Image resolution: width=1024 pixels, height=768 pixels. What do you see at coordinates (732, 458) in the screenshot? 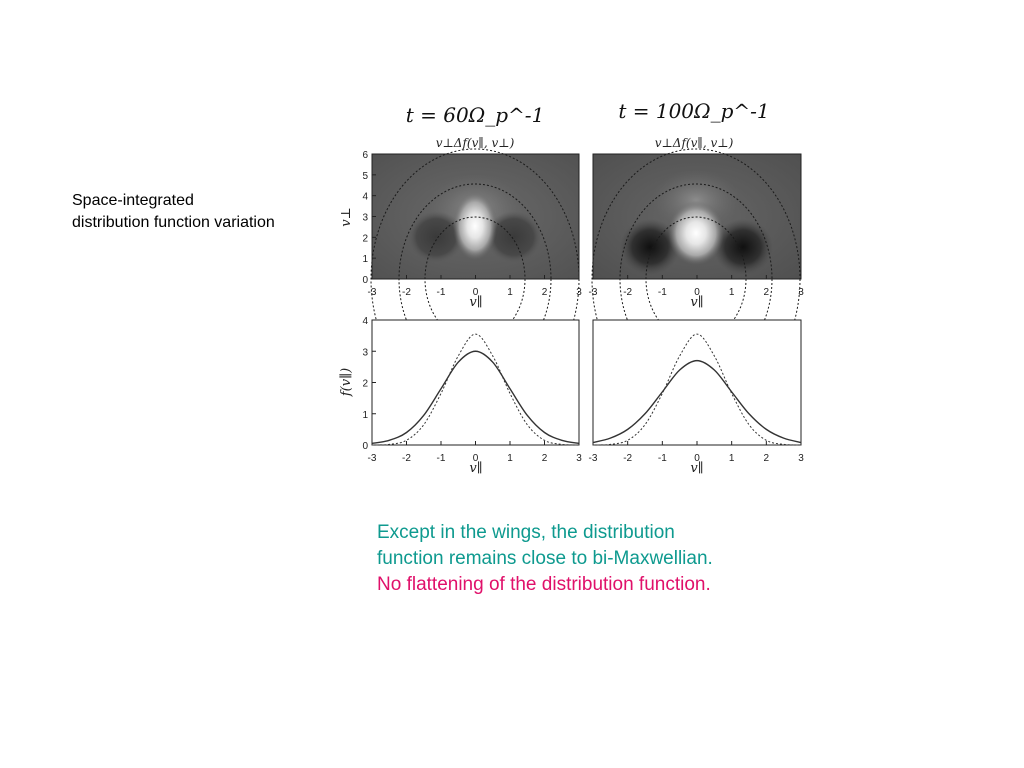
I see `lineplot-right-xtick-label: 1` at bounding box center [732, 458].